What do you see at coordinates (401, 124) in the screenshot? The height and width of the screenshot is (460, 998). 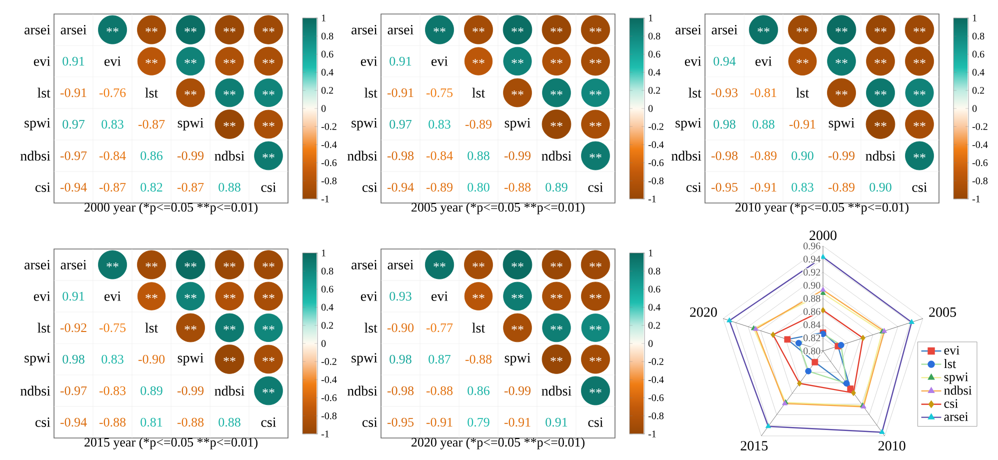 I see `text: 0.97` at bounding box center [401, 124].